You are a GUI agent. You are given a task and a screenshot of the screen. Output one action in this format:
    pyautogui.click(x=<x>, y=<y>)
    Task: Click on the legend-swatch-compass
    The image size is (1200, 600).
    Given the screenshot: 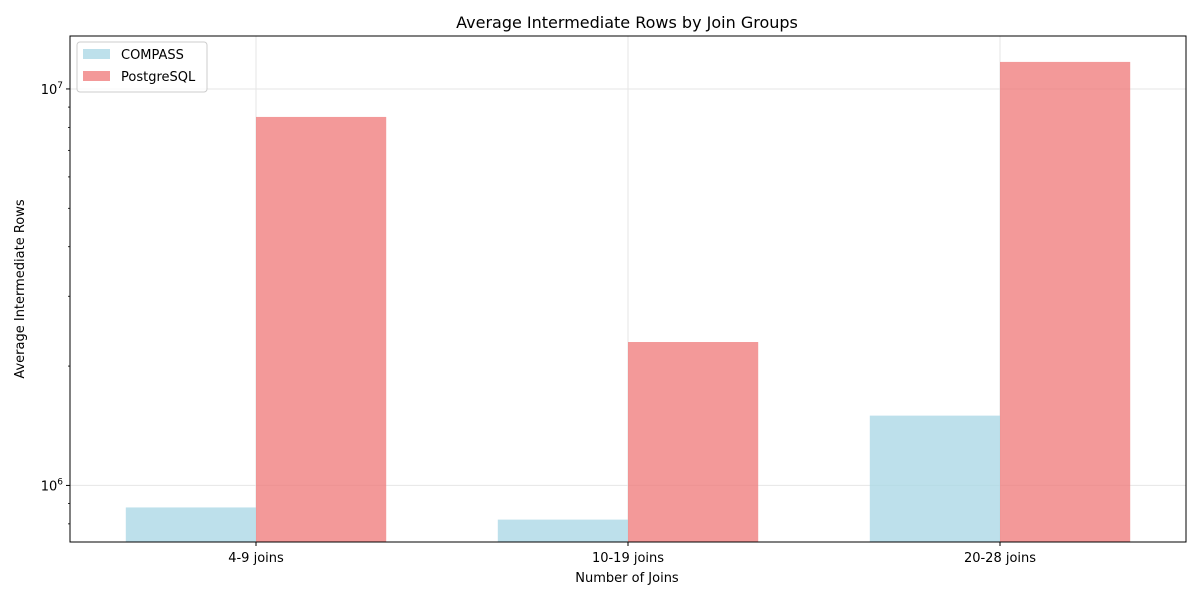 What is the action you would take?
    pyautogui.click(x=96, y=54)
    